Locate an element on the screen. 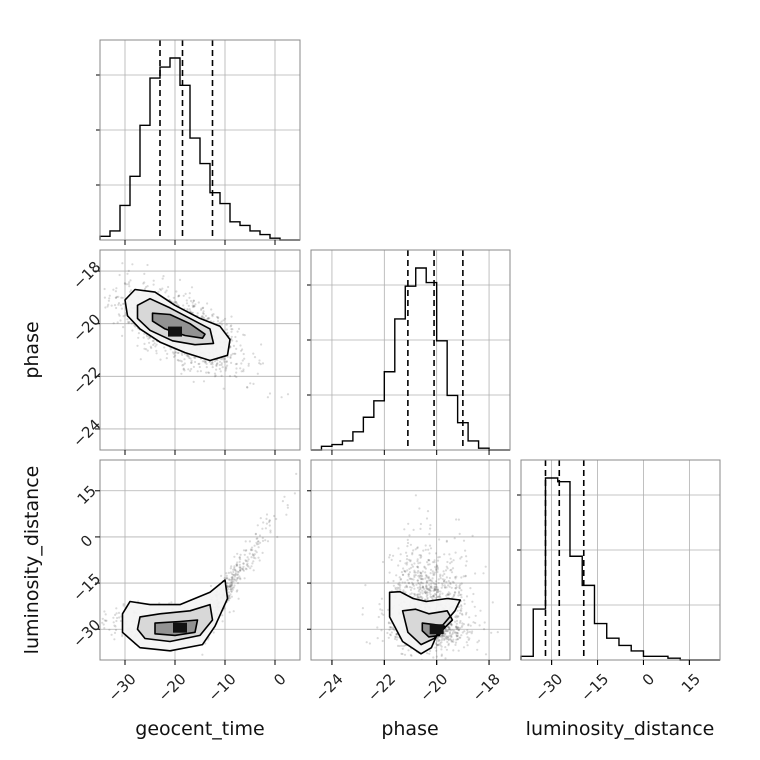  density-peak is located at coordinates (180, 627).